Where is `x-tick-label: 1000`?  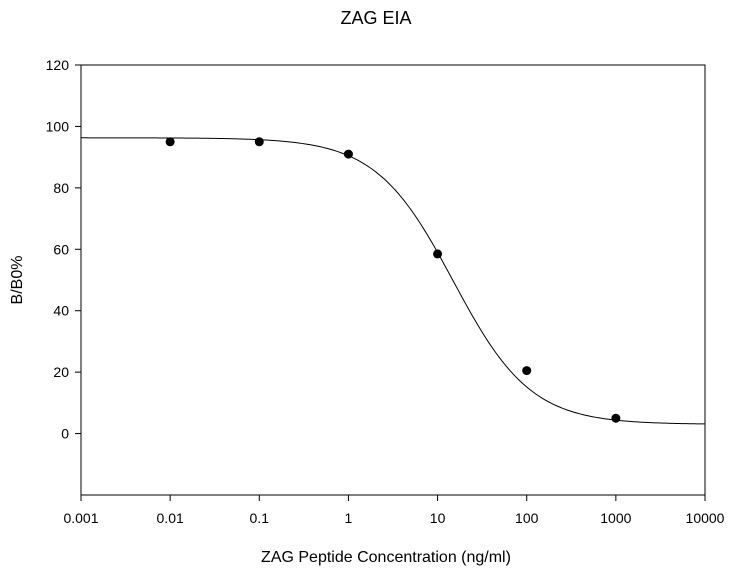 x-tick-label: 1000 is located at coordinates (615, 518).